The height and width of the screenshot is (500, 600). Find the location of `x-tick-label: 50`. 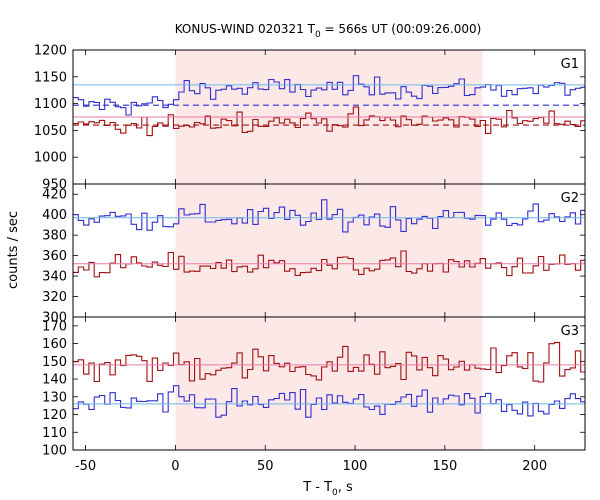

x-tick-label: 50 is located at coordinates (265, 466).